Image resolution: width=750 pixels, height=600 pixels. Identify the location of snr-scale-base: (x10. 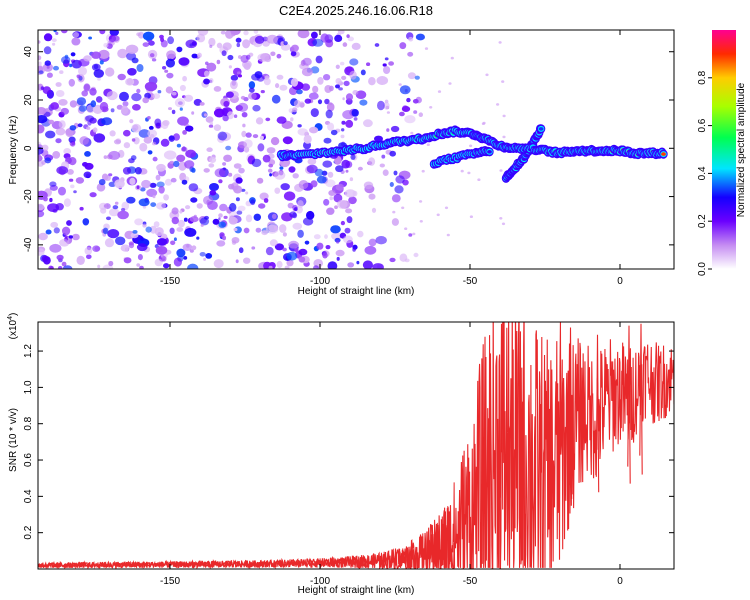
(13, 329).